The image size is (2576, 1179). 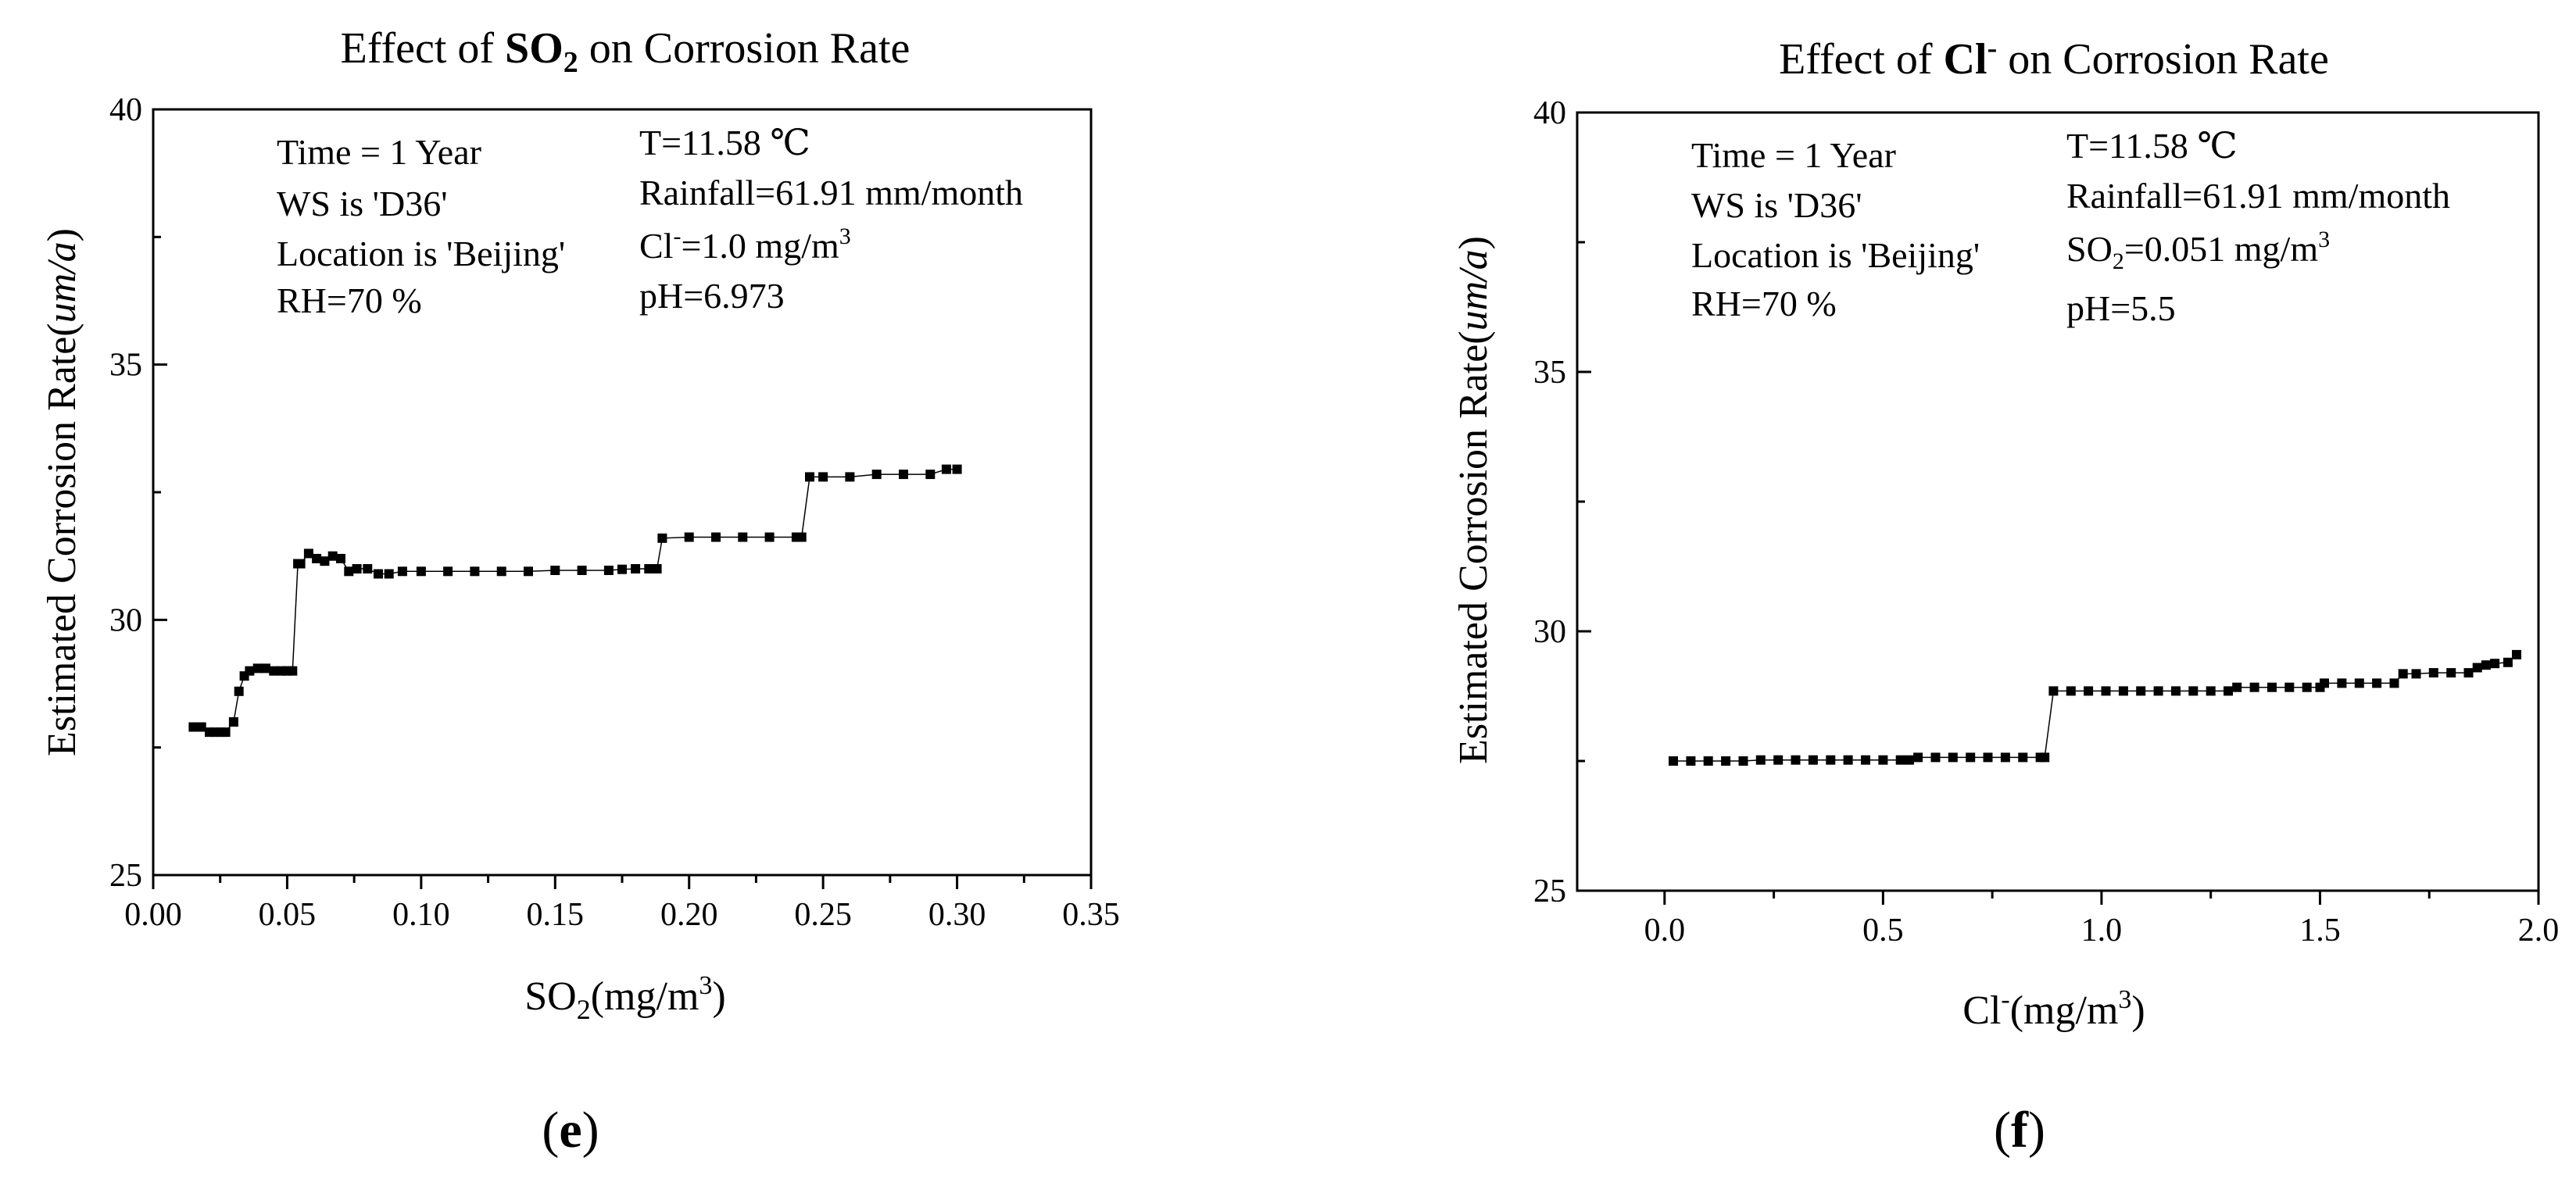 I want to click on panel-label-f: (f), so click(x=2019, y=1130).